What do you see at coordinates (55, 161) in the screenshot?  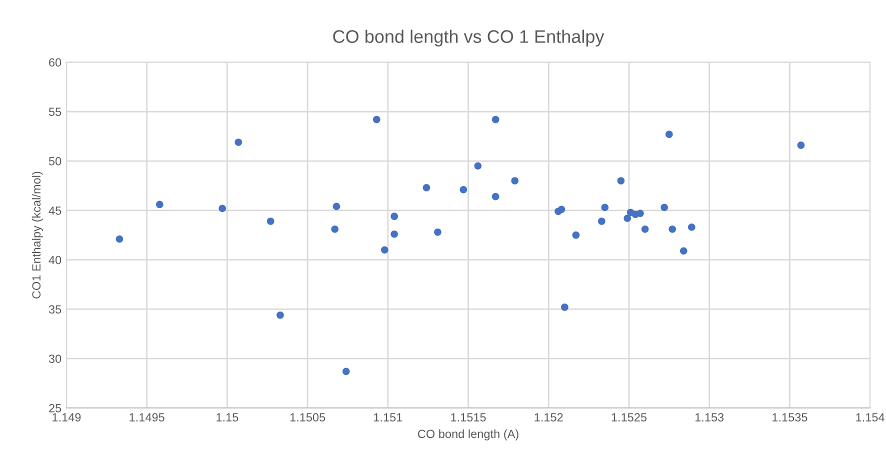 I see `y-tick-label: 50` at bounding box center [55, 161].